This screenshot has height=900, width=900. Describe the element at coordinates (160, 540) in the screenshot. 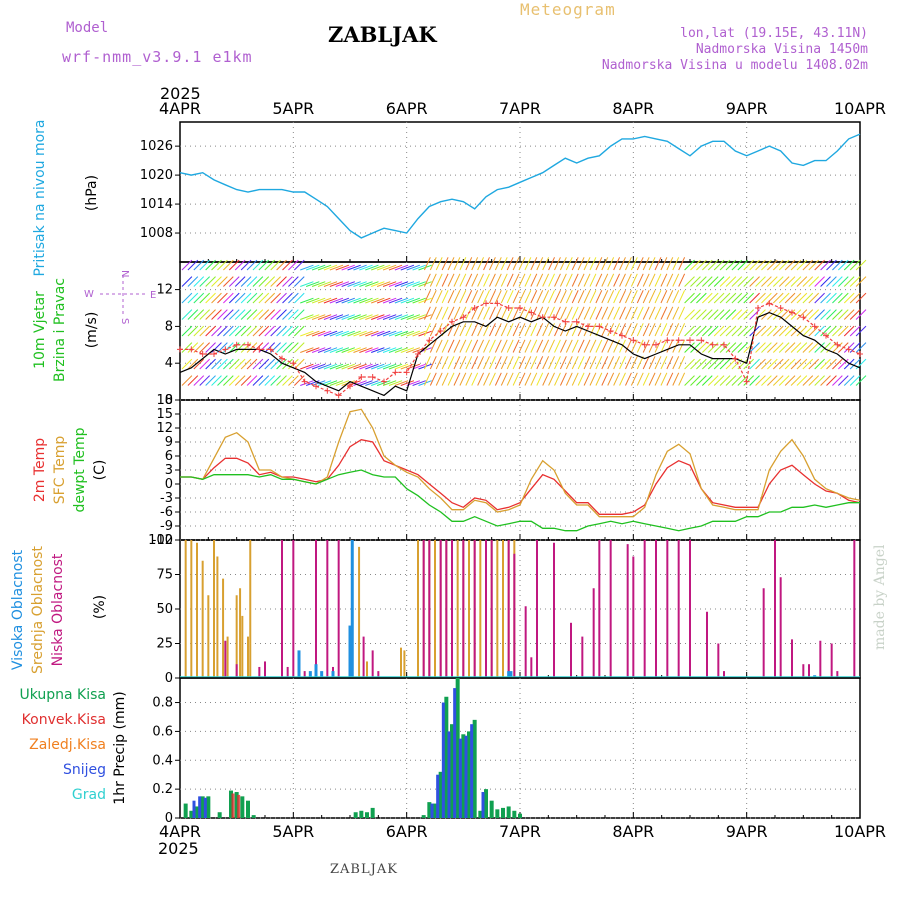

I see `cloud-ytick-4: 100` at that location.